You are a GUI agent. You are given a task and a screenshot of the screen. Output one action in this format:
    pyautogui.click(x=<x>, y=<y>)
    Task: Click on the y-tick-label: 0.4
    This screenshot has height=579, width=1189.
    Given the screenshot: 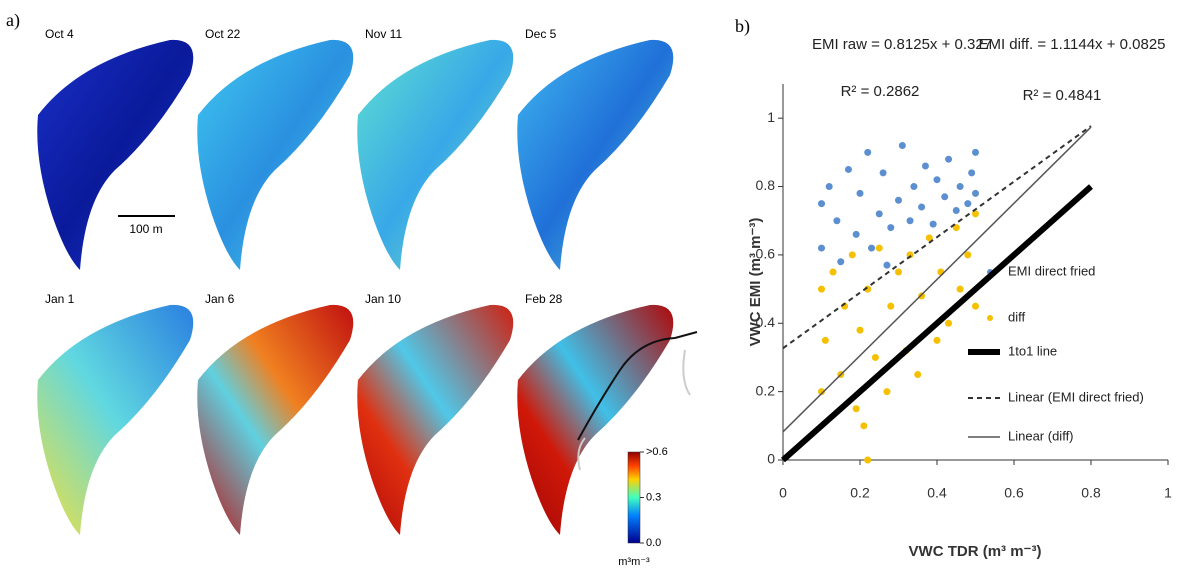 What is the action you would take?
    pyautogui.click(x=766, y=322)
    